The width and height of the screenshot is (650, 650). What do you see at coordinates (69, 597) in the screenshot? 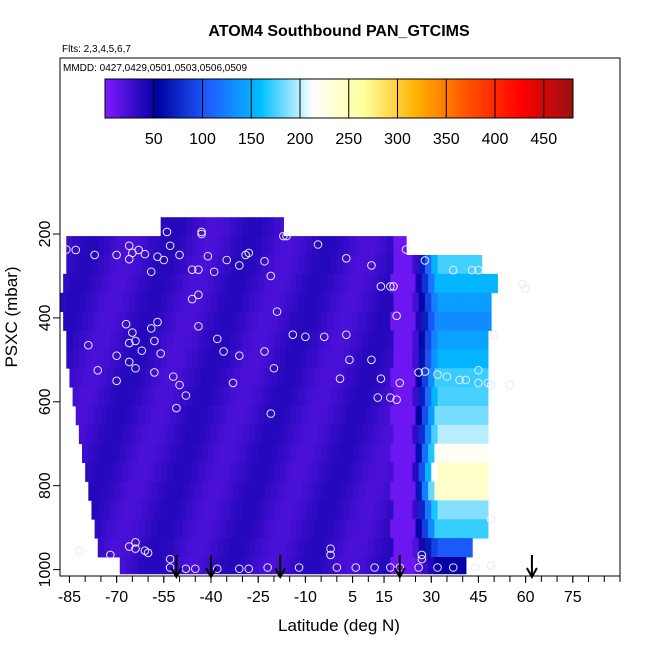
I see `x-tick-label: -85` at bounding box center [69, 597].